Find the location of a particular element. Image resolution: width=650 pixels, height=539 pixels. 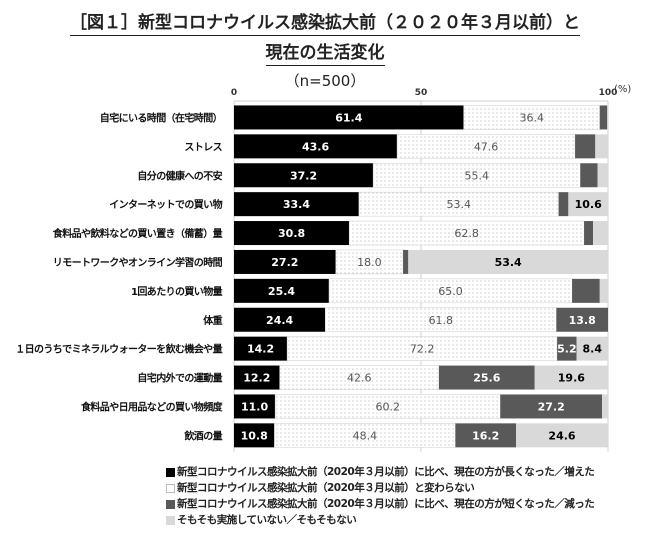

data-label: 43.6 is located at coordinates (315, 146).